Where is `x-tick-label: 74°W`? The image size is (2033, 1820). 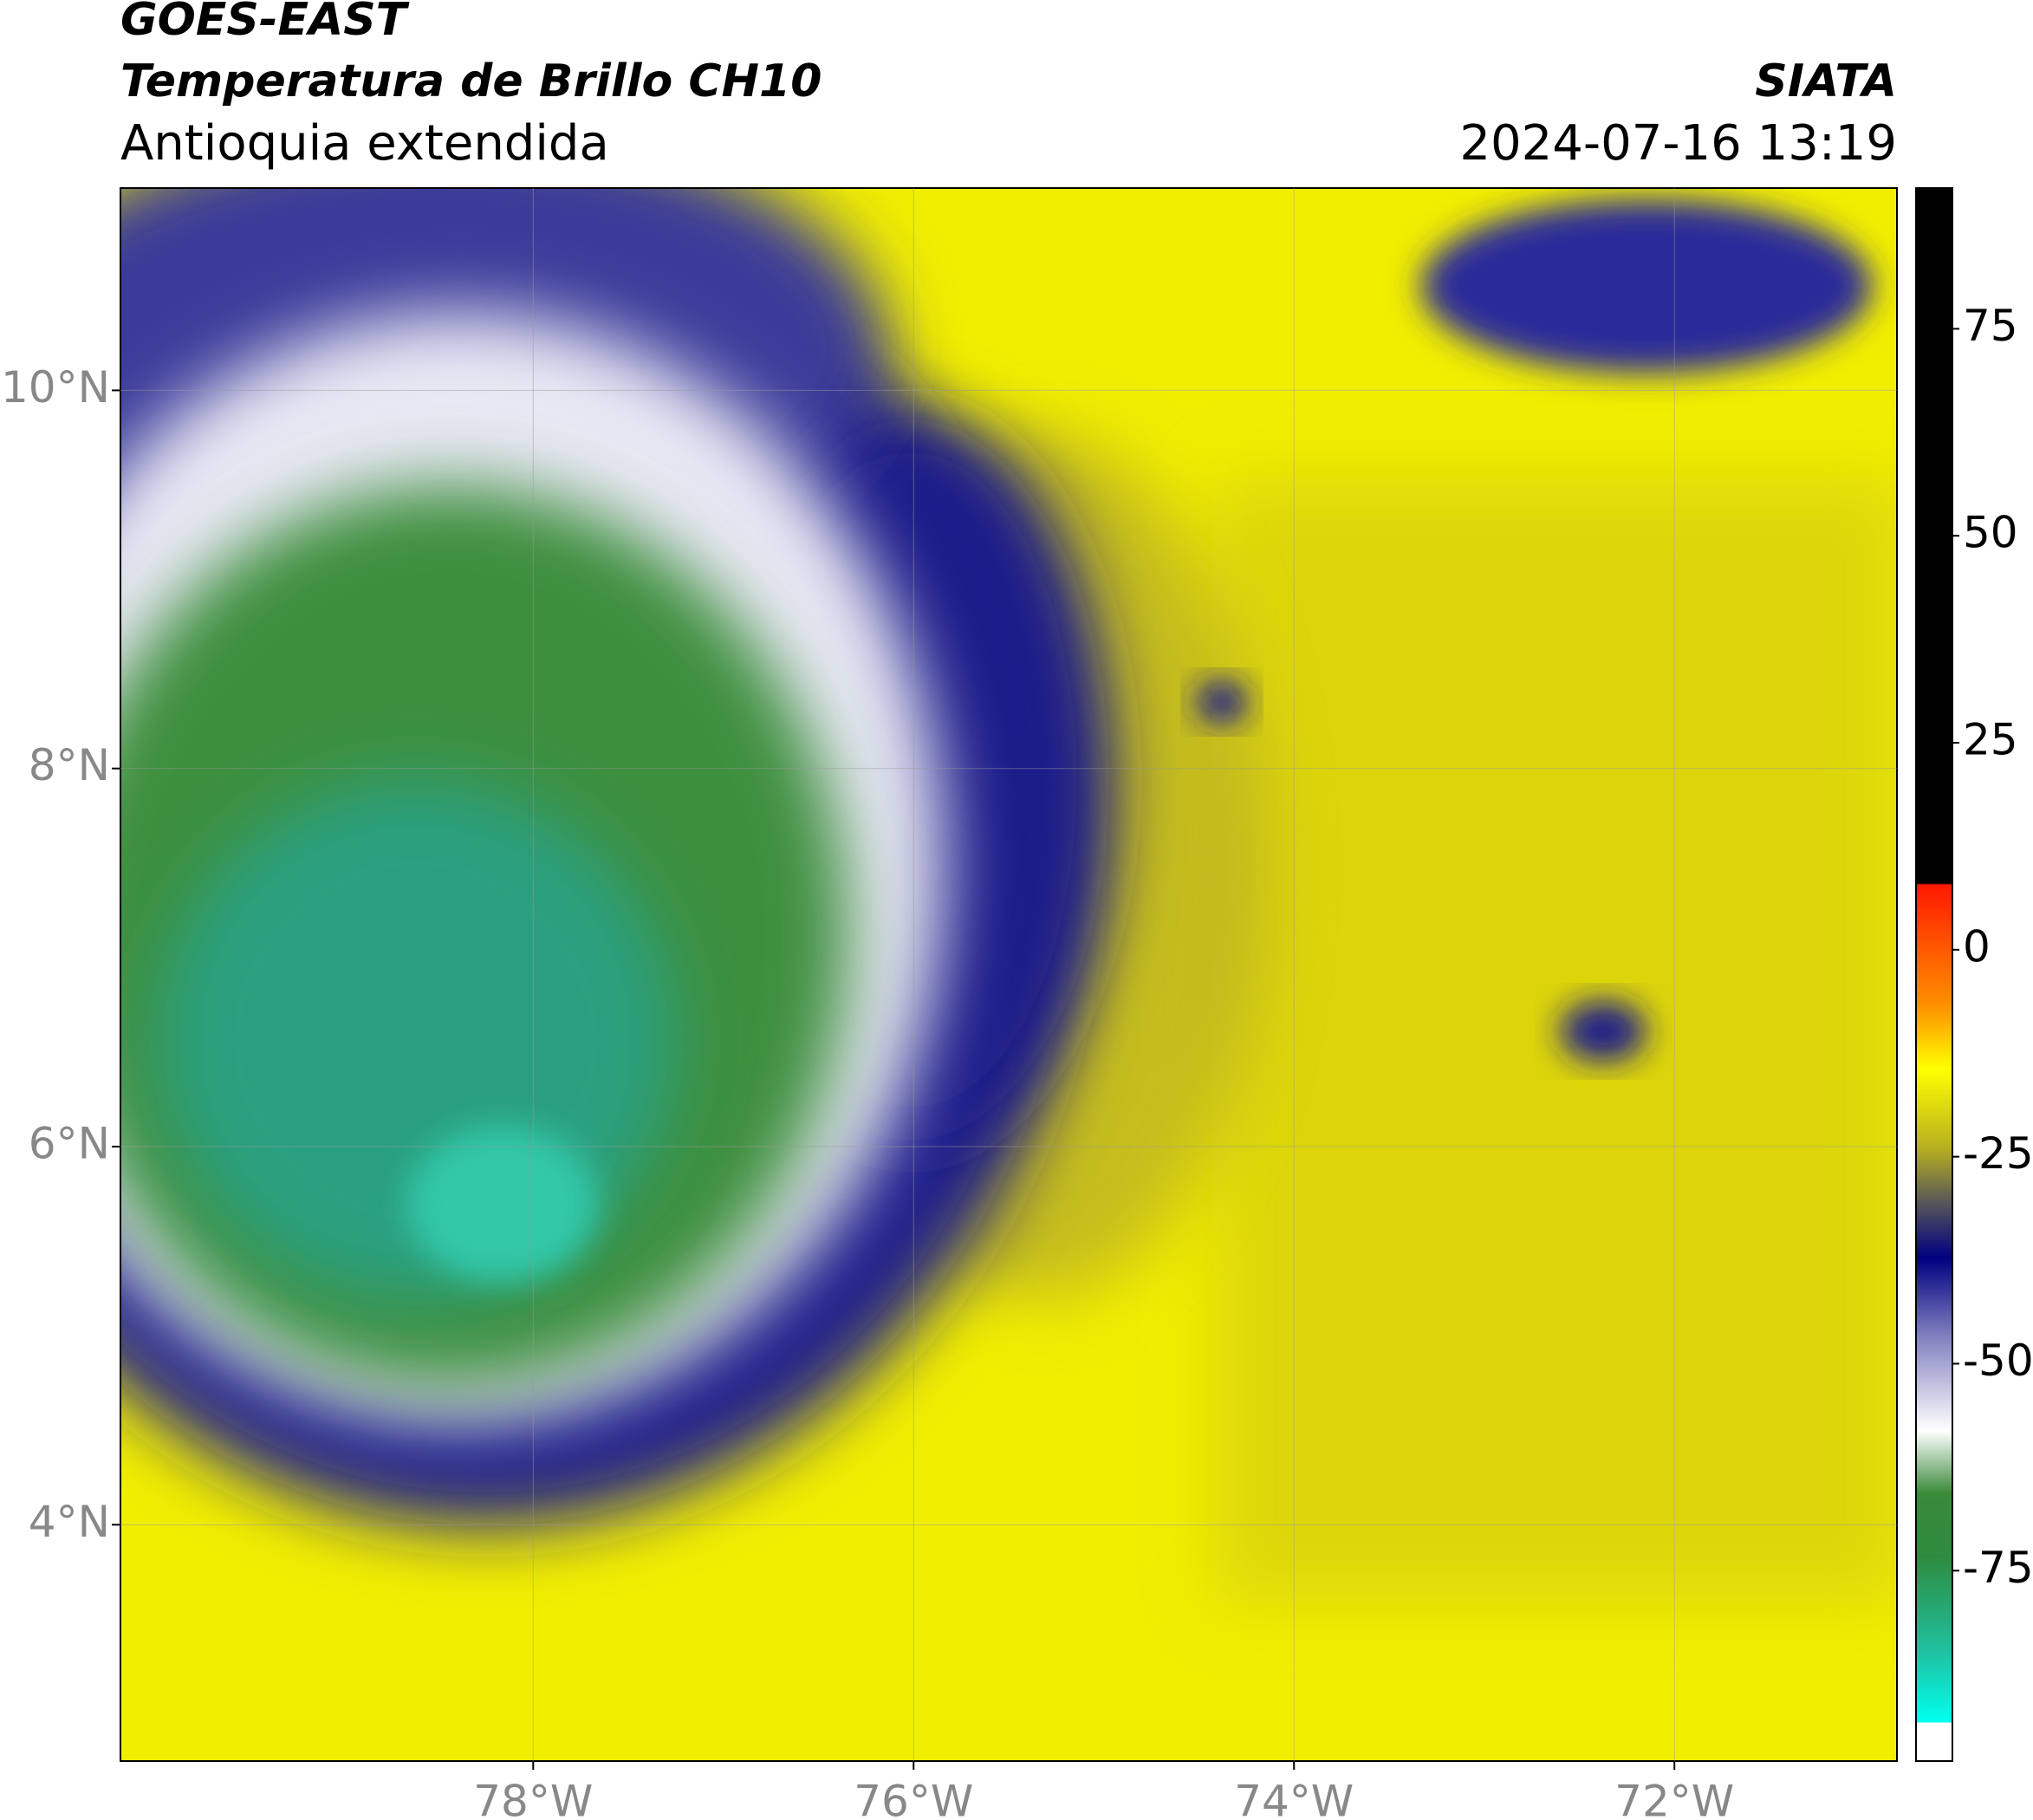
x-tick-label: 74°W is located at coordinates (1294, 1798).